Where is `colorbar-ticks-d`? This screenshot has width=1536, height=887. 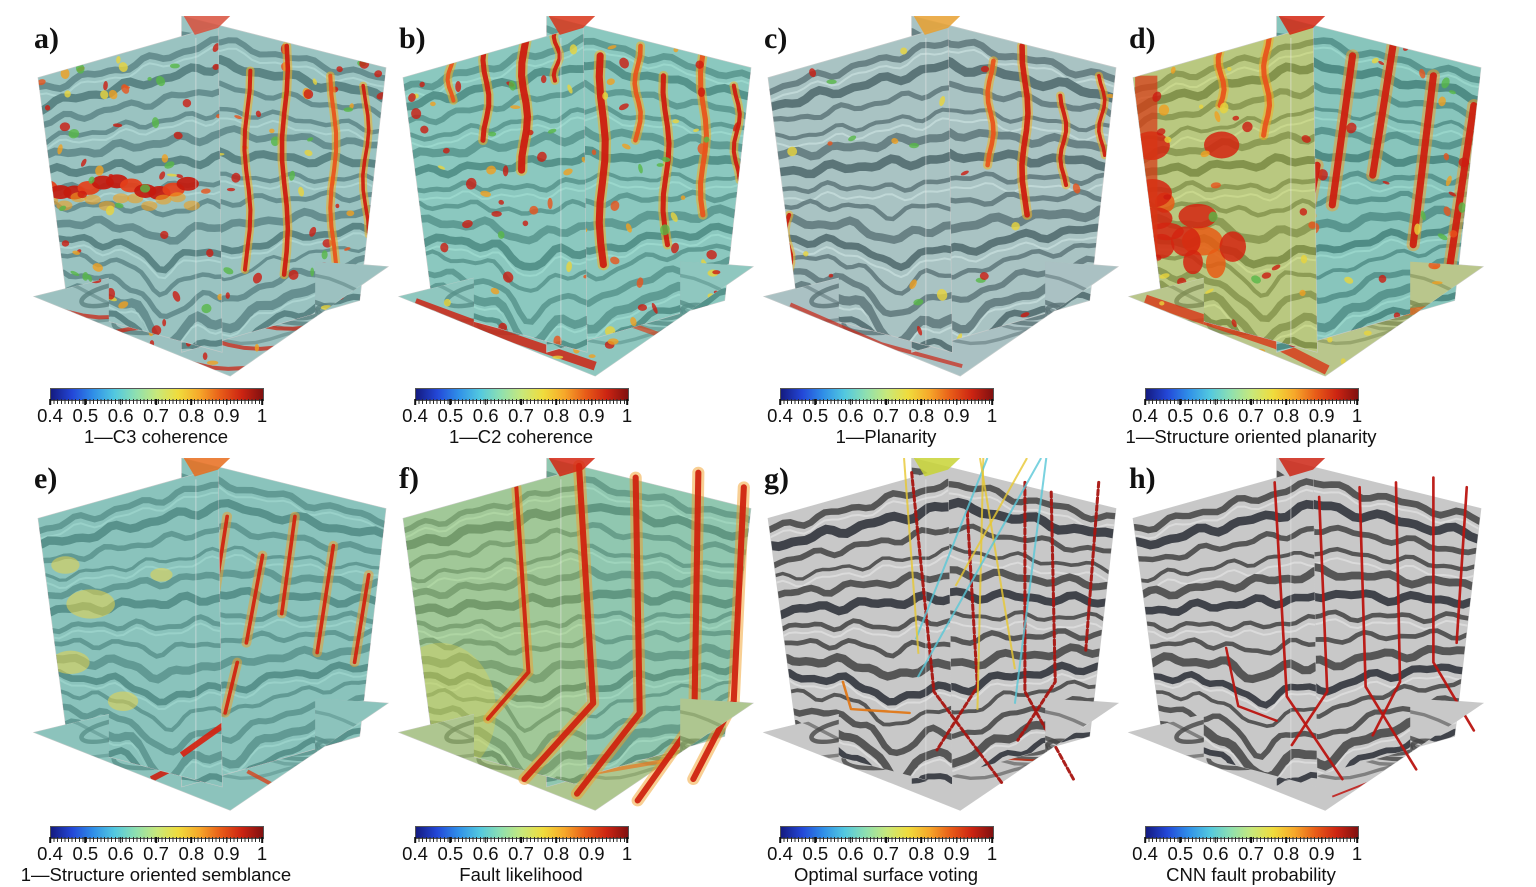 colorbar-ticks-d is located at coordinates (1251, 402).